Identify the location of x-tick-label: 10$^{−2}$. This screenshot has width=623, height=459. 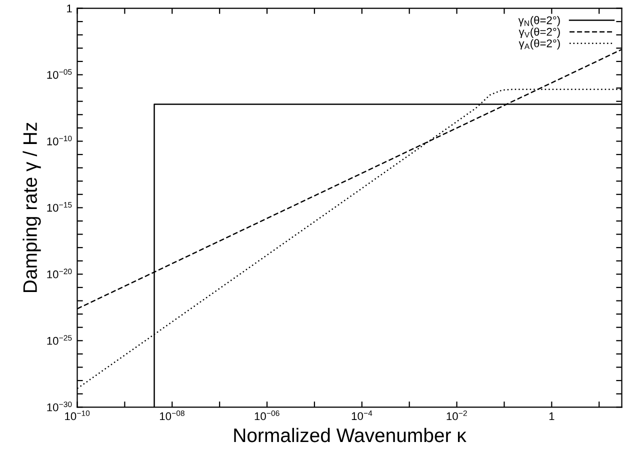
(456, 415).